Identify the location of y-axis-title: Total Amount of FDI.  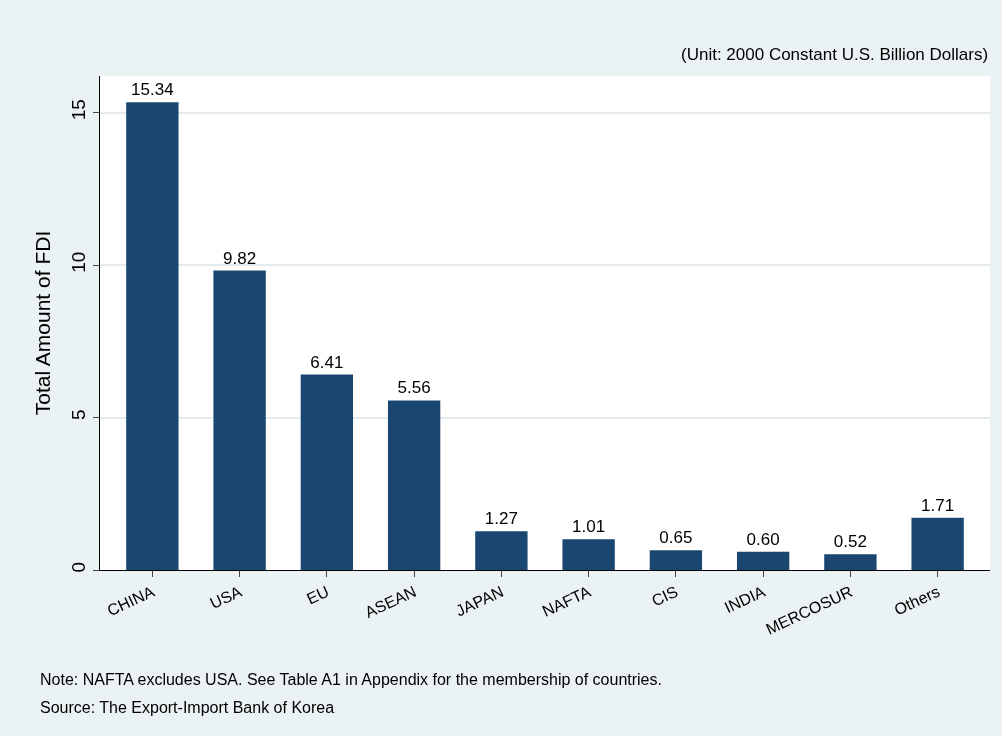
(42, 323).